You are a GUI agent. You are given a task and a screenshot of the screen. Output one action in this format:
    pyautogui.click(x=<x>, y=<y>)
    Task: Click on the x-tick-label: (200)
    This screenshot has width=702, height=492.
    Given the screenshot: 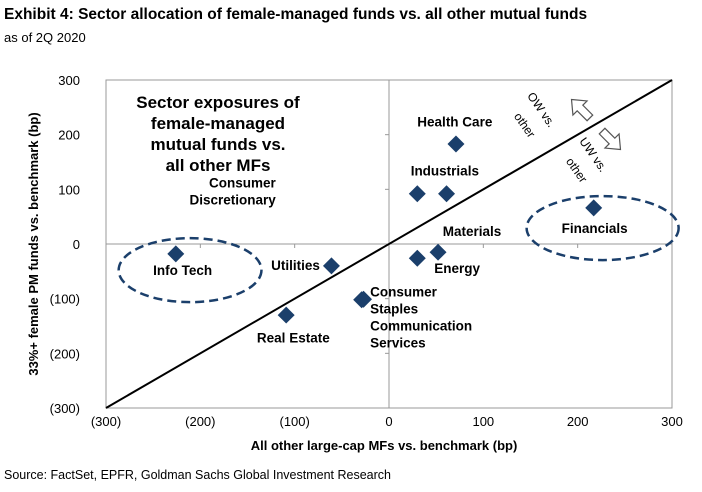 What is the action you would take?
    pyautogui.click(x=200, y=421)
    